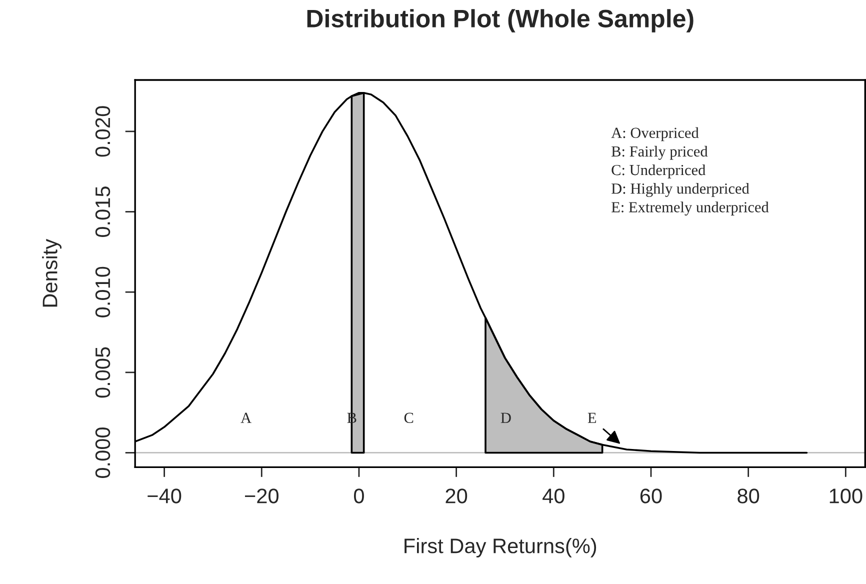 The image size is (866, 584). What do you see at coordinates (409, 418) in the screenshot?
I see `annotation: C` at bounding box center [409, 418].